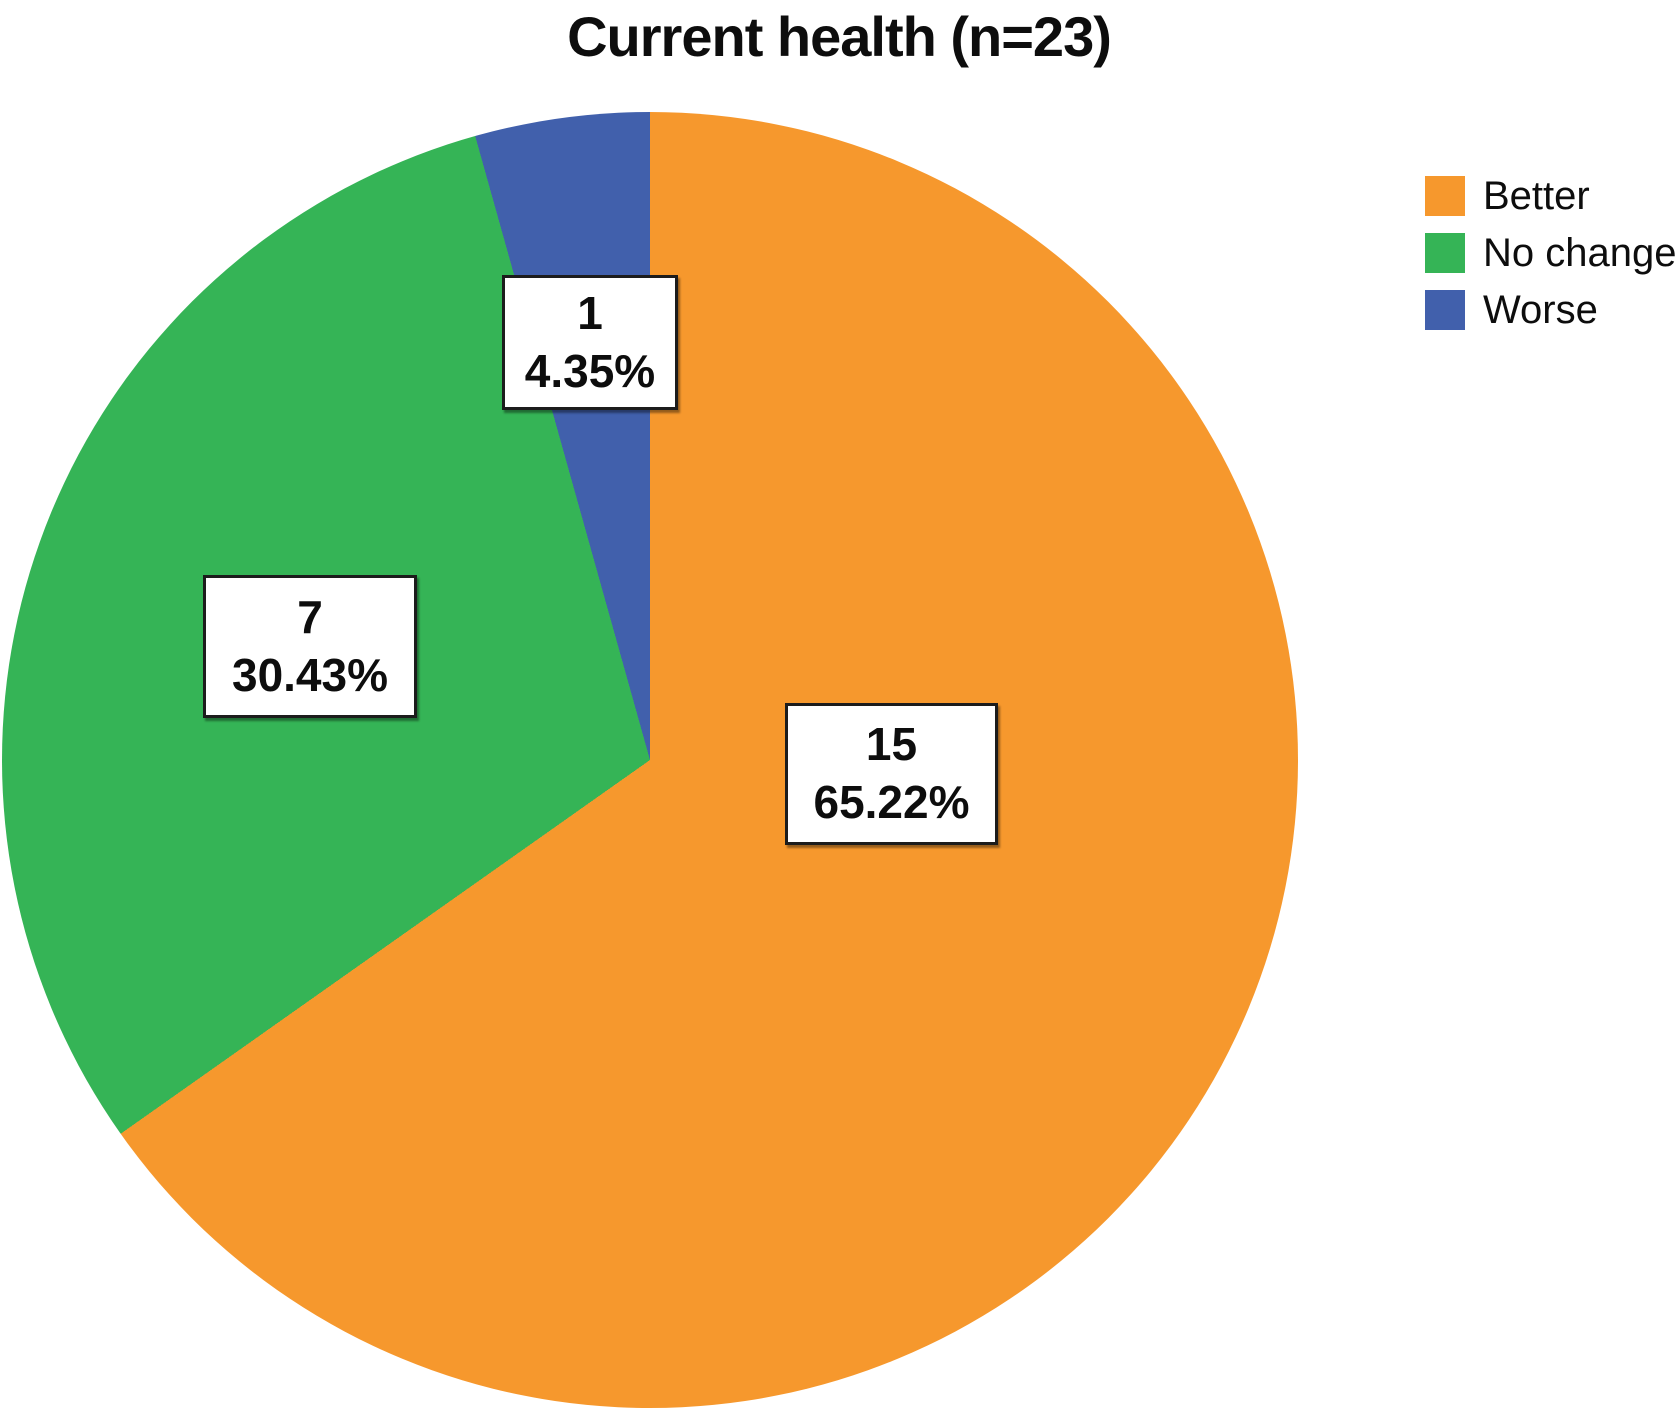 The width and height of the screenshot is (1678, 1417). Describe the element at coordinates (310, 646) in the screenshot. I see `slice-label-no-change: 7 30.43%` at that location.